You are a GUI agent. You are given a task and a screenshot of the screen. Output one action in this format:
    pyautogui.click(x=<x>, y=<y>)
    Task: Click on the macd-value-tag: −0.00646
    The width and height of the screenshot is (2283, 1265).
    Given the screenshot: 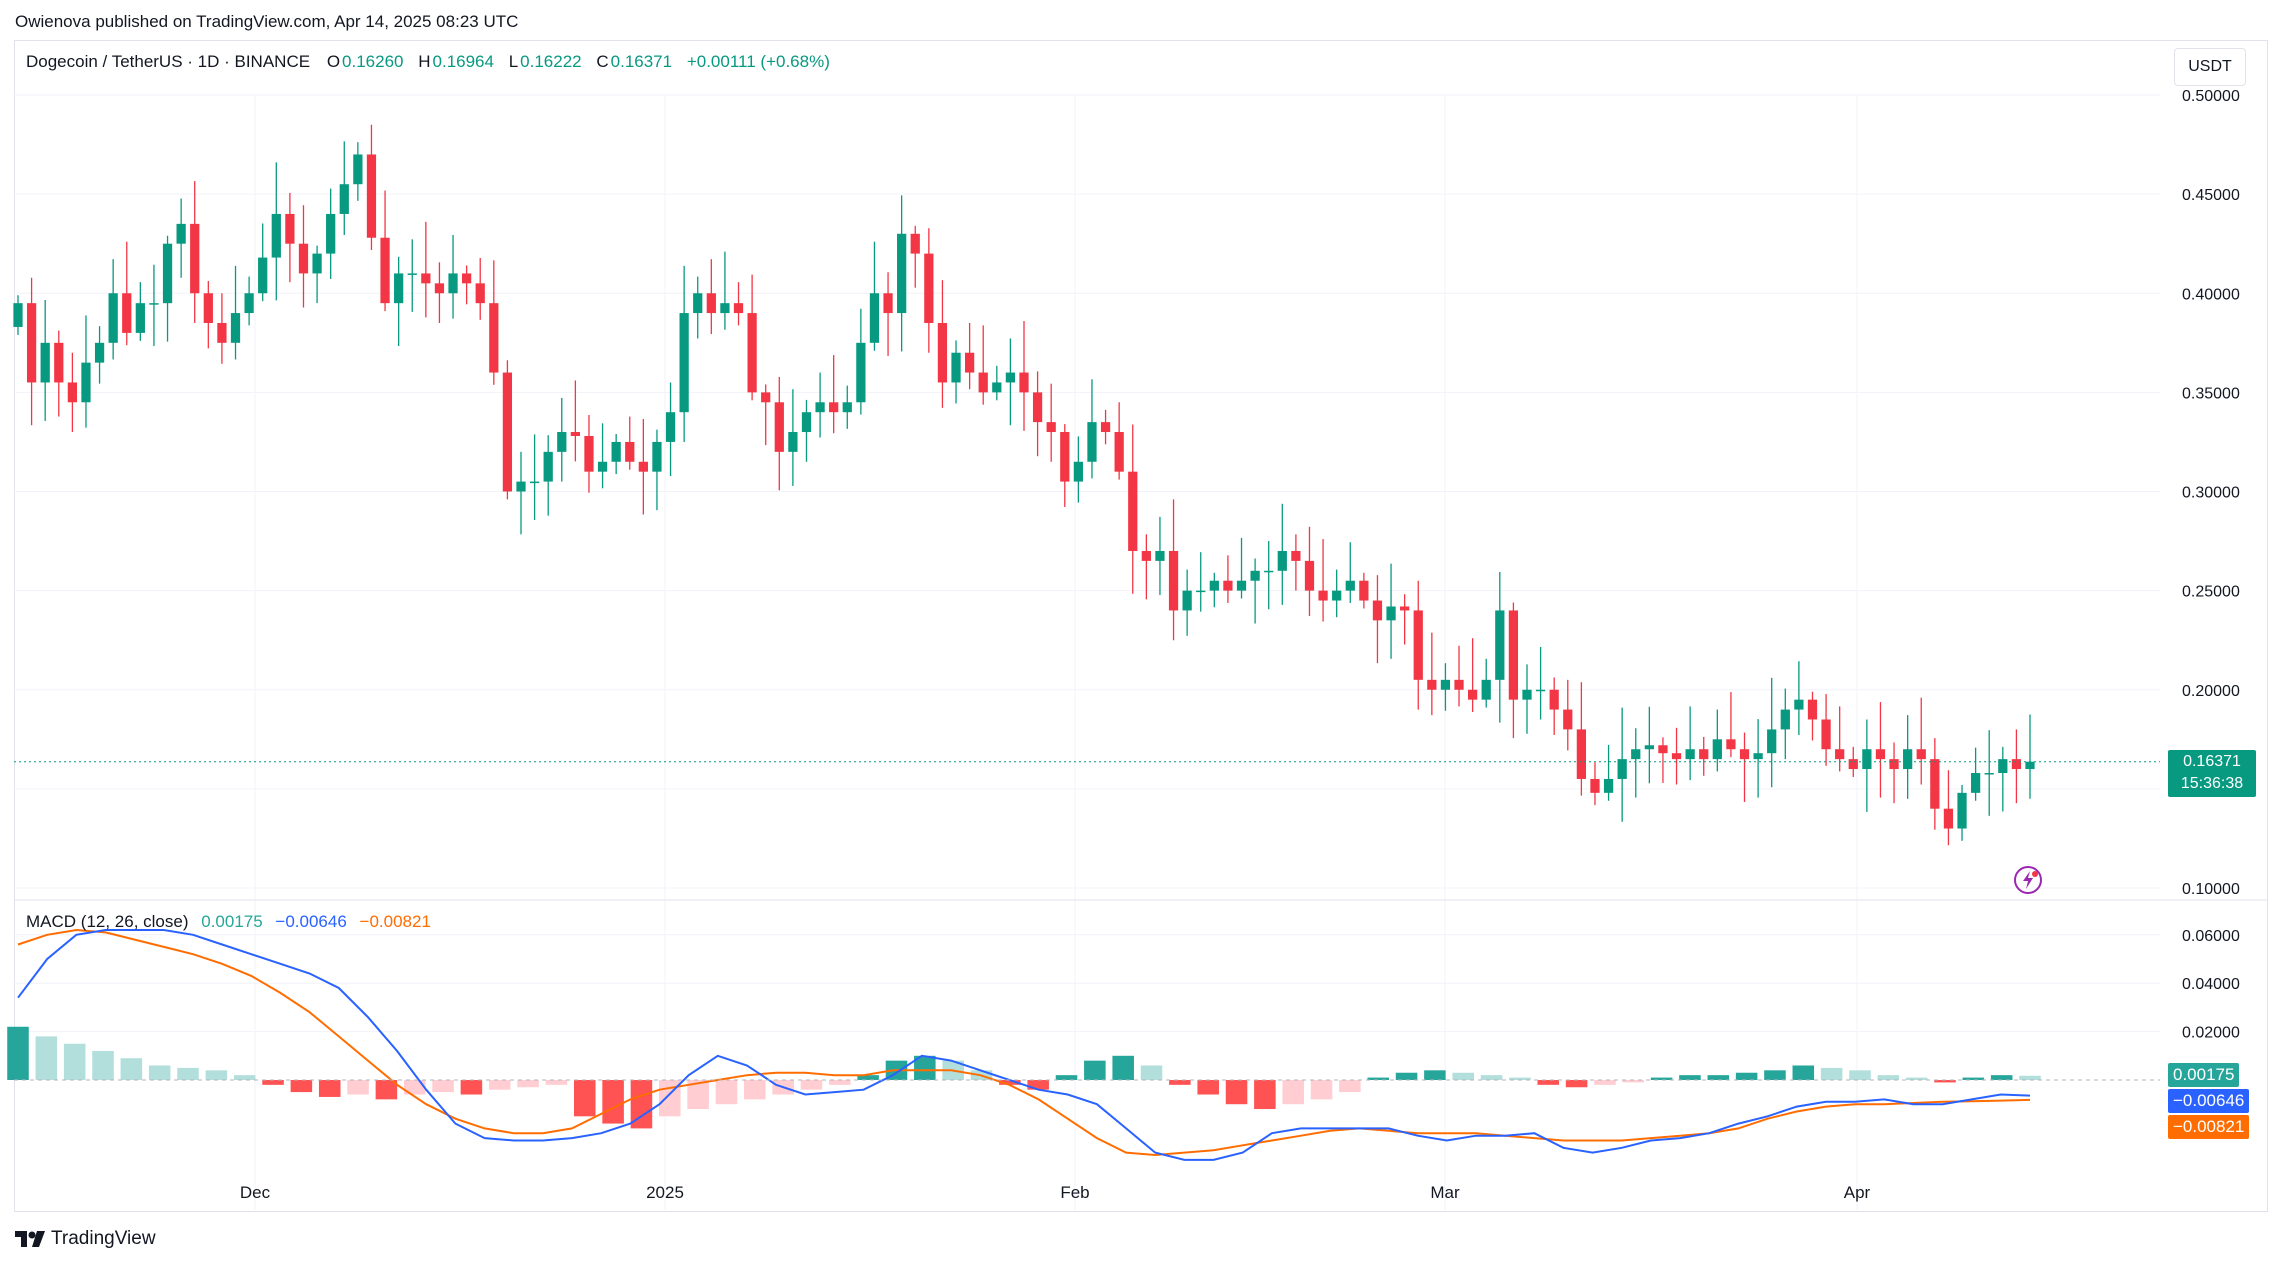 What is the action you would take?
    pyautogui.click(x=2209, y=1101)
    